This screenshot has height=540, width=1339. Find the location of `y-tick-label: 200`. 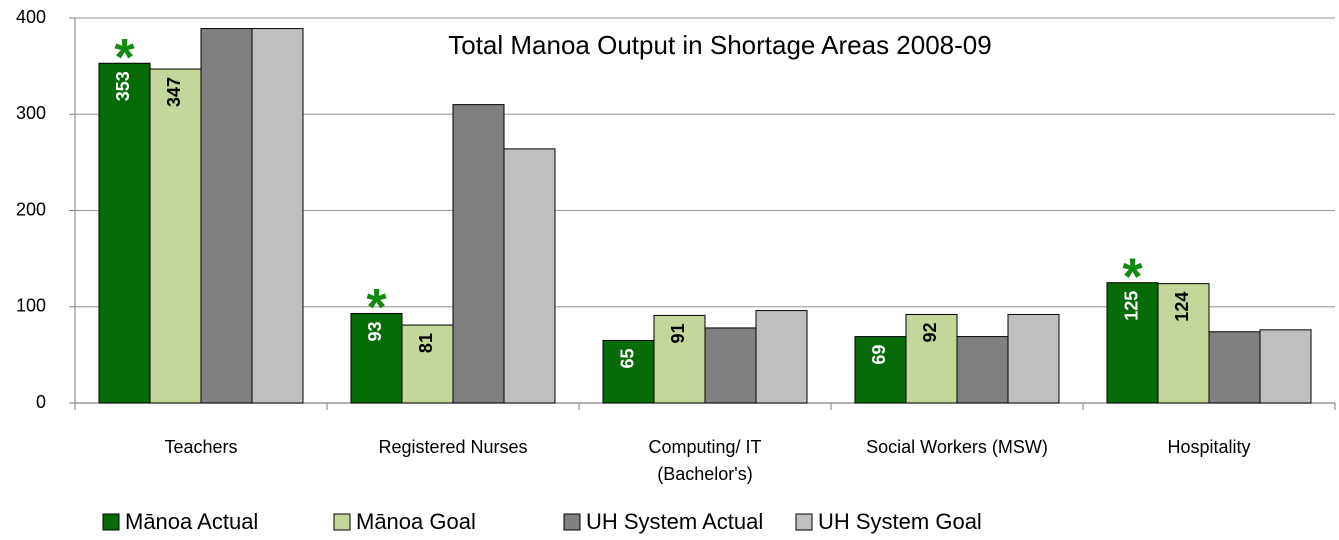

y-tick-label: 200 is located at coordinates (31, 209).